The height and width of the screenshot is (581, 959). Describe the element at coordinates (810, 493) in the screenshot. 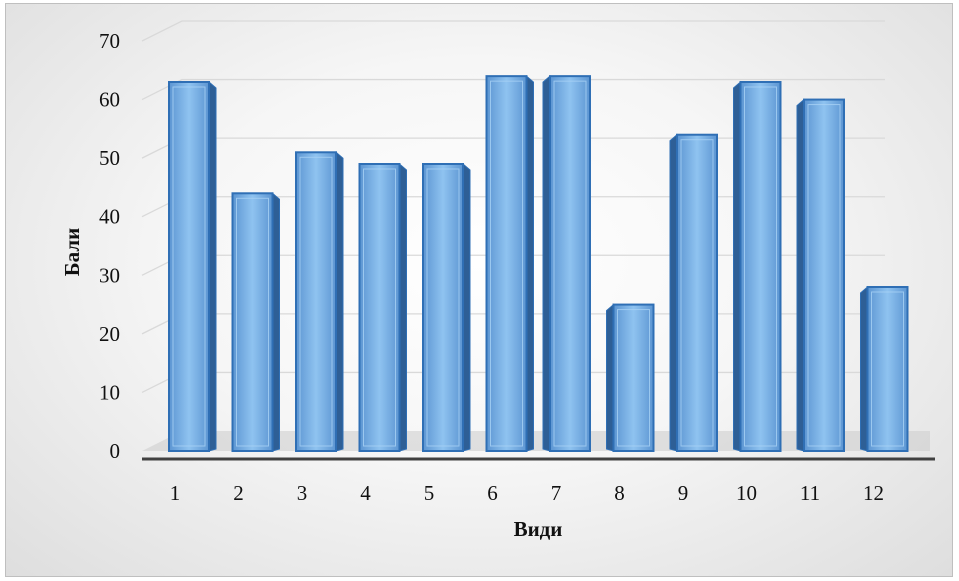

I see `x-tick-label: 11` at that location.